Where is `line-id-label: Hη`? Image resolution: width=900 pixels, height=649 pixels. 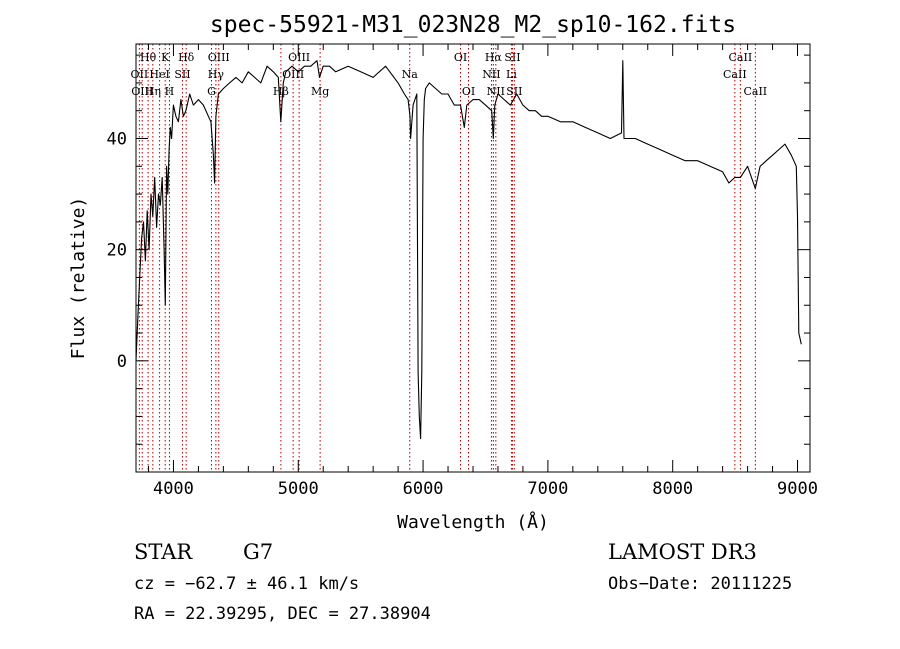
line-id-label: Hη is located at coordinates (153, 91).